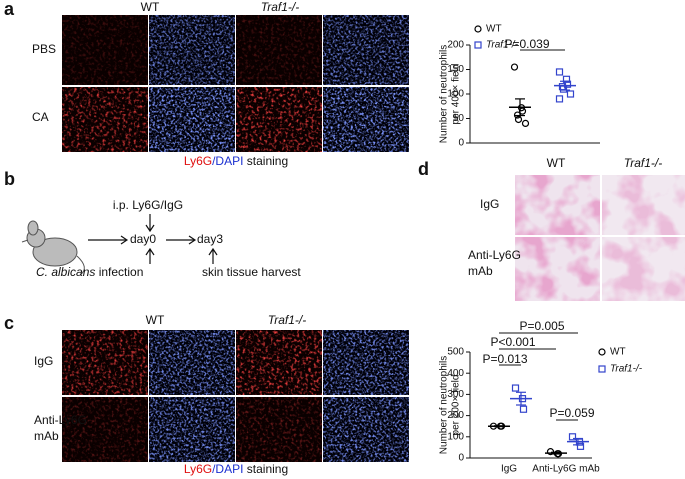  I want to click on arrows, so click(153, 239).